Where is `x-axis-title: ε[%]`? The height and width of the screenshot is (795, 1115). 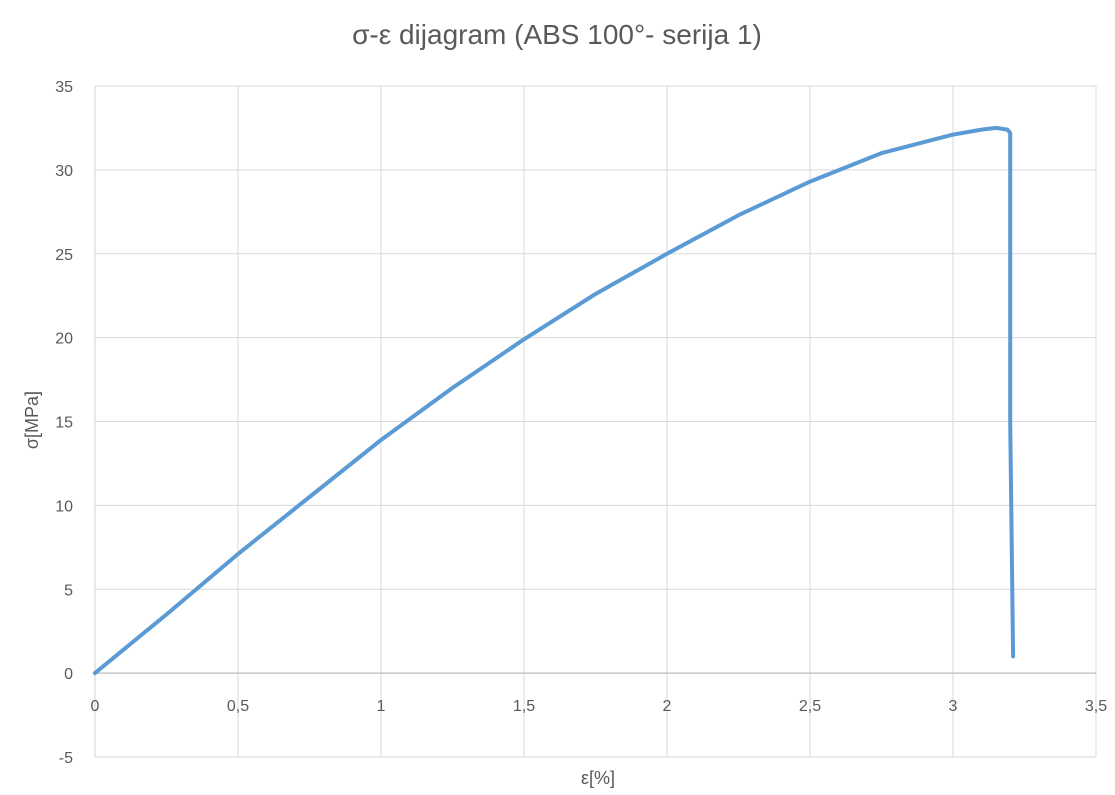 x-axis-title: ε[%] is located at coordinates (598, 778).